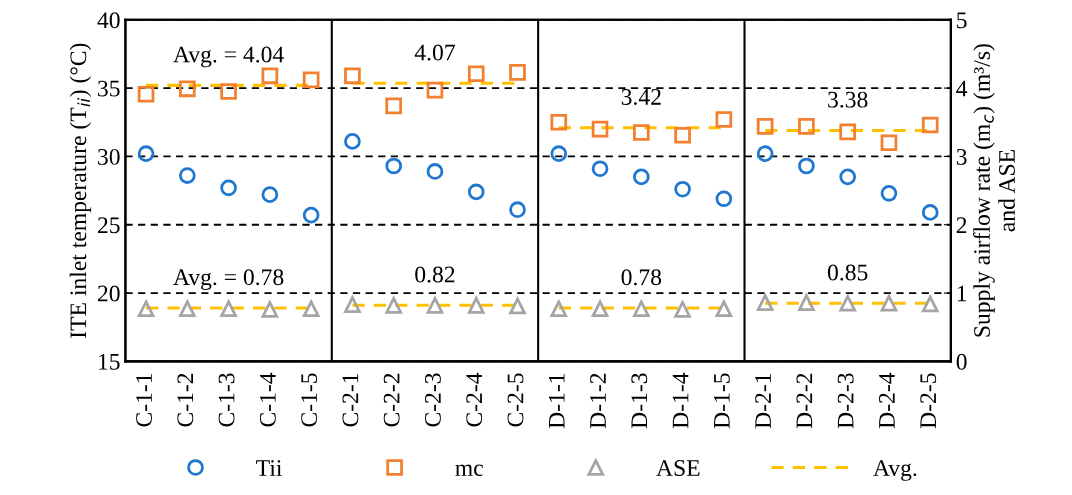 Image resolution: width=1072 pixels, height=495 pixels. I want to click on x-tick-label: C-2-1, so click(350, 400).